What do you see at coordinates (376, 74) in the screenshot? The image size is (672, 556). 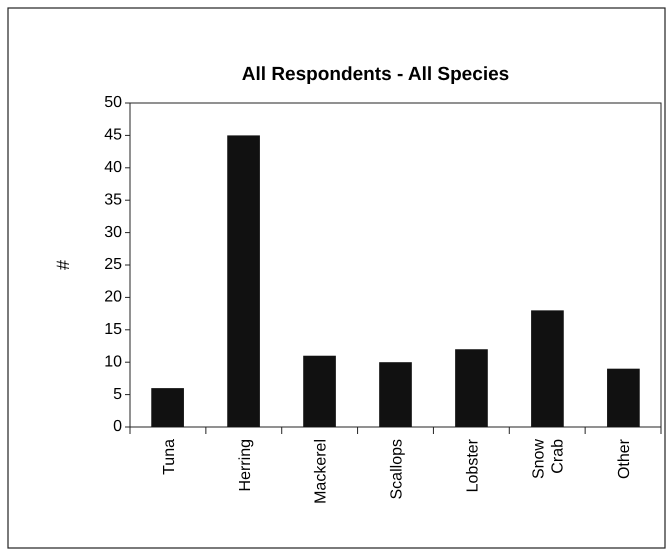 I see `chart-title: All Respondents - All Species` at bounding box center [376, 74].